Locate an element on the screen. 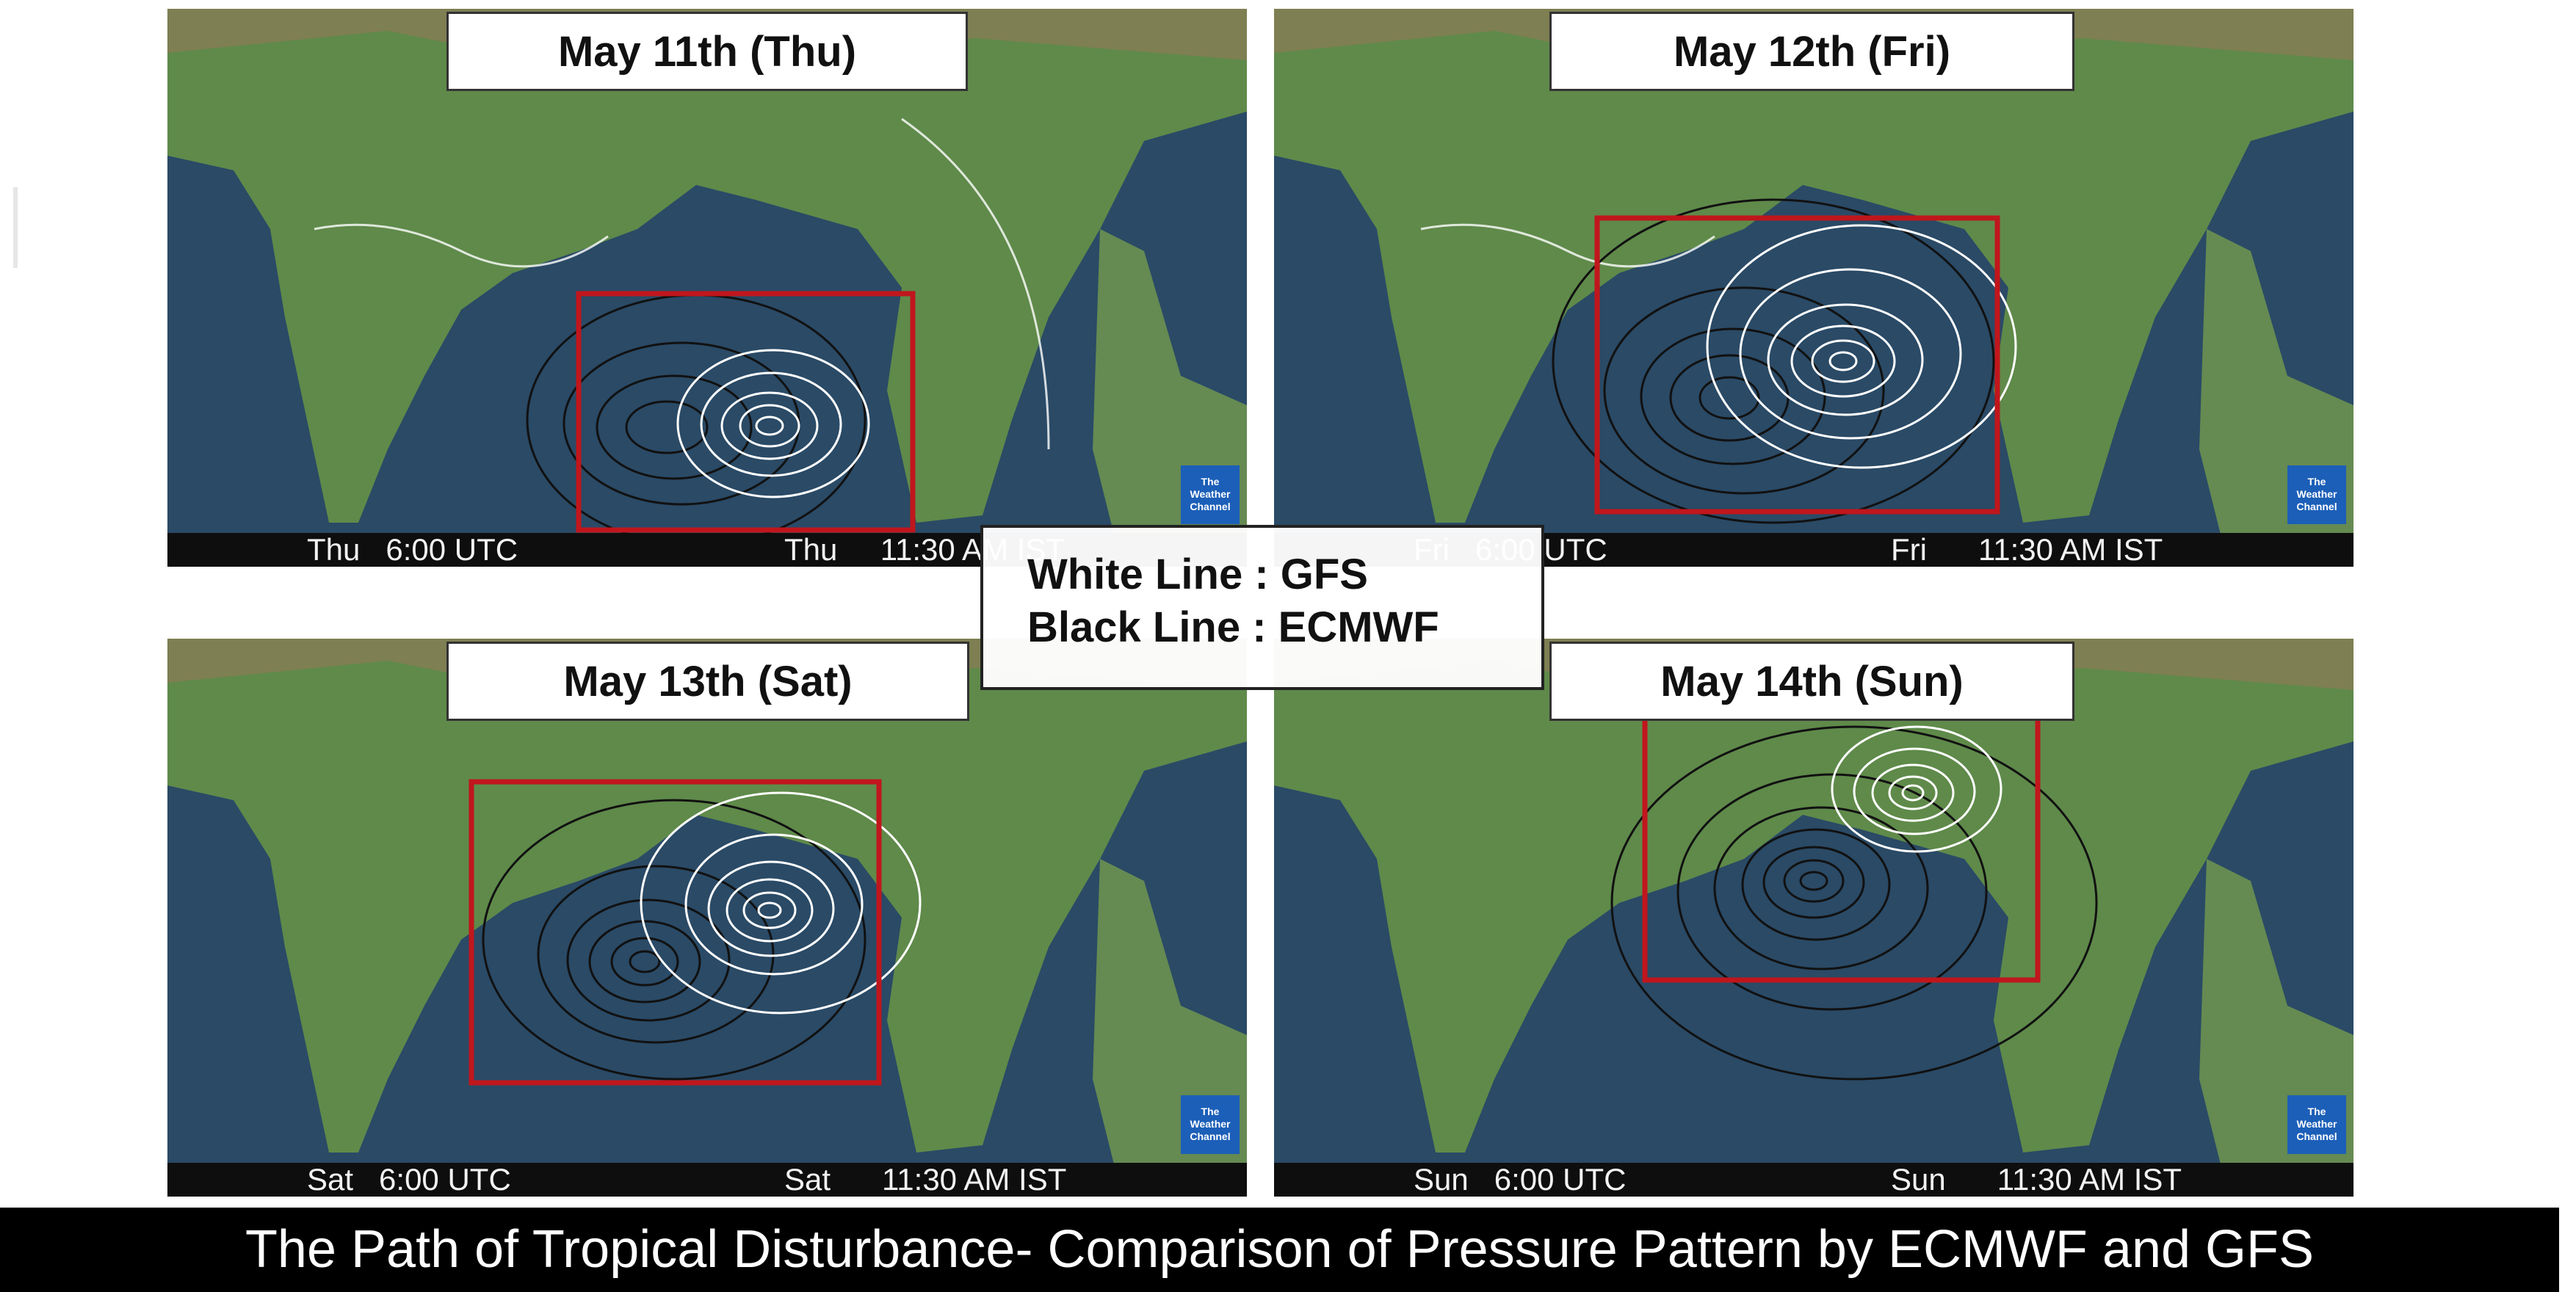  panel-title: May 11th (Thu) is located at coordinates (707, 52).